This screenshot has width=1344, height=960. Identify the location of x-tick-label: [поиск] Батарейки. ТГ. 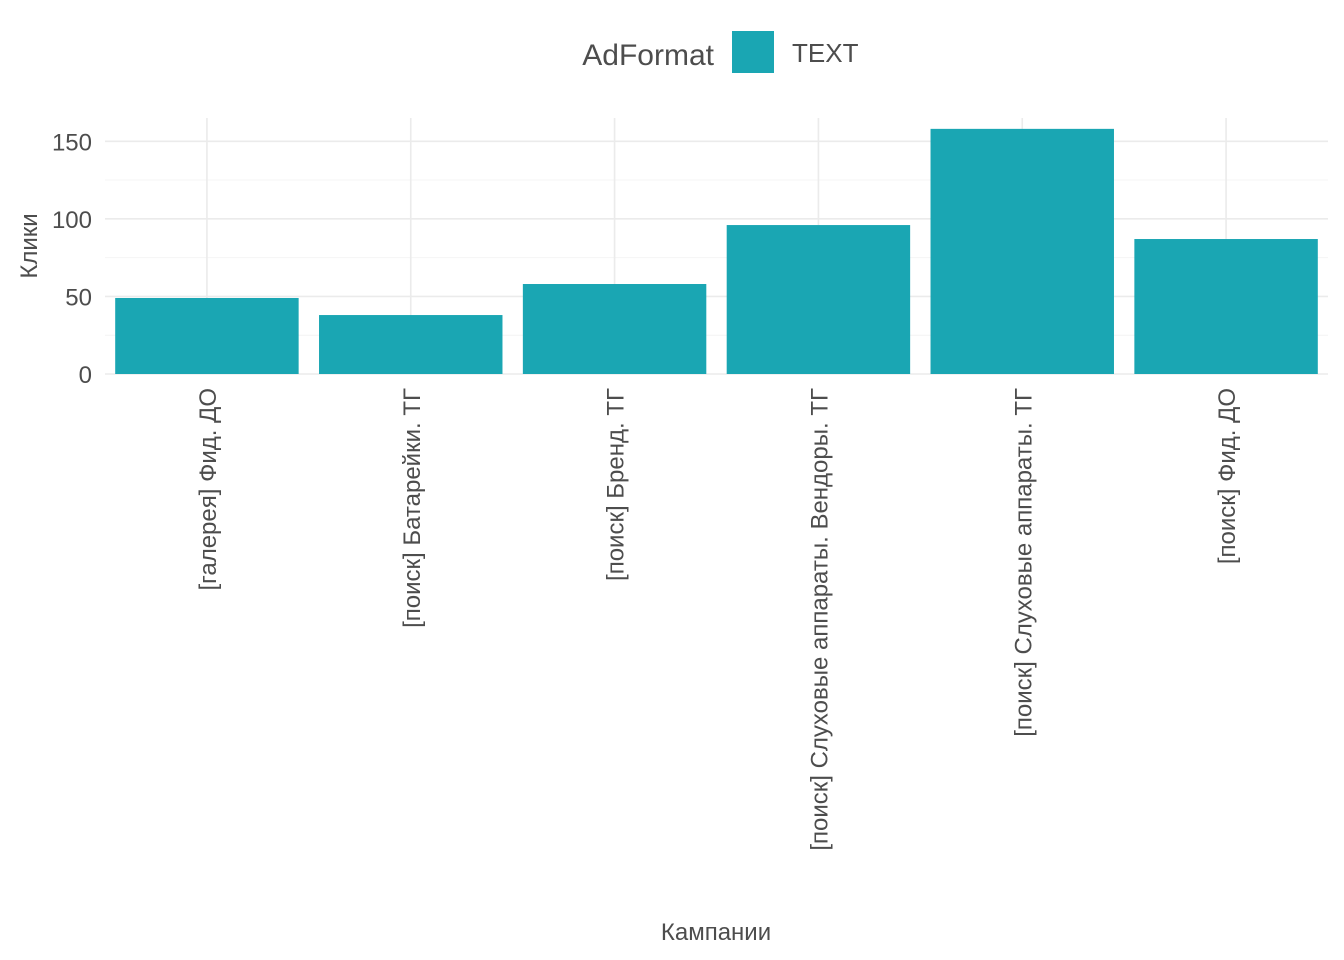
(412, 508).